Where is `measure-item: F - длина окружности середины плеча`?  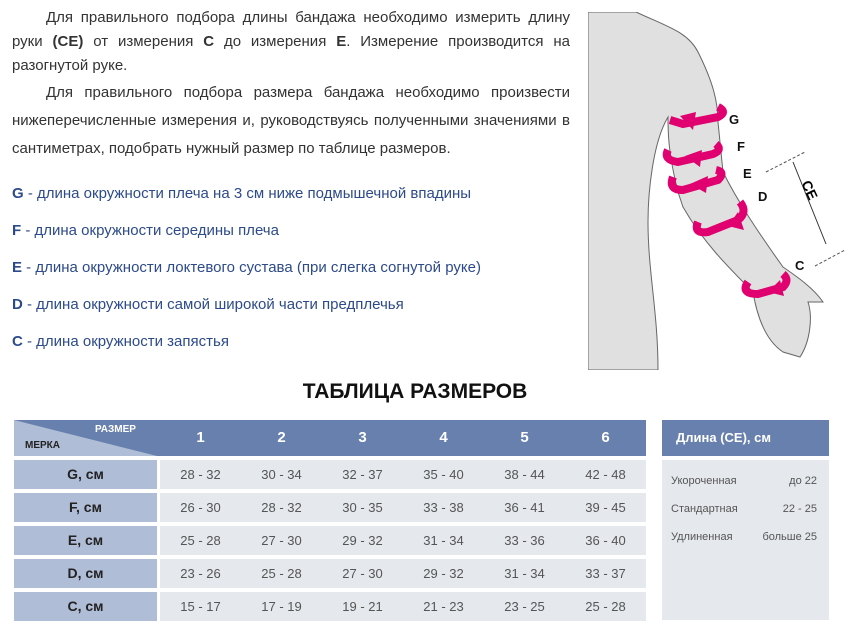 measure-item: F - длина окружности середины плеча is located at coordinates (145, 230).